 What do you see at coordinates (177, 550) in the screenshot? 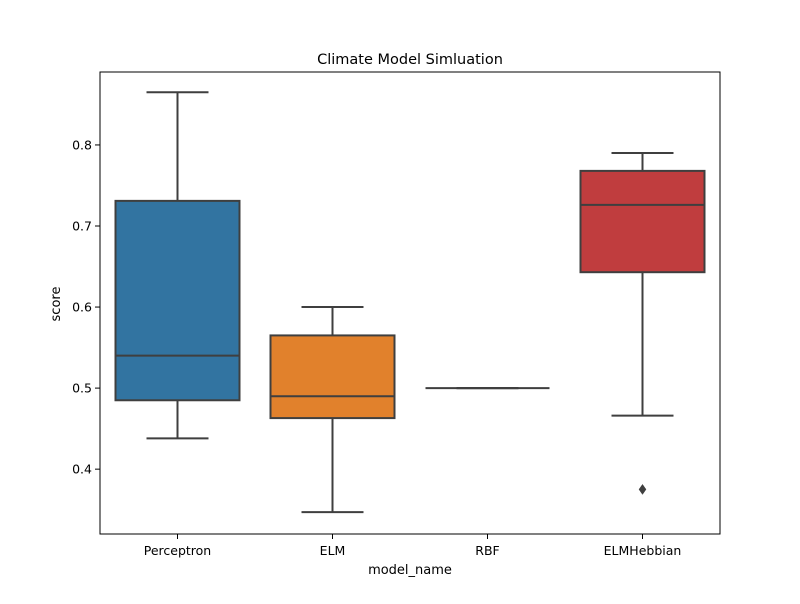
I see `x-tick-label: Perceptron` at bounding box center [177, 550].